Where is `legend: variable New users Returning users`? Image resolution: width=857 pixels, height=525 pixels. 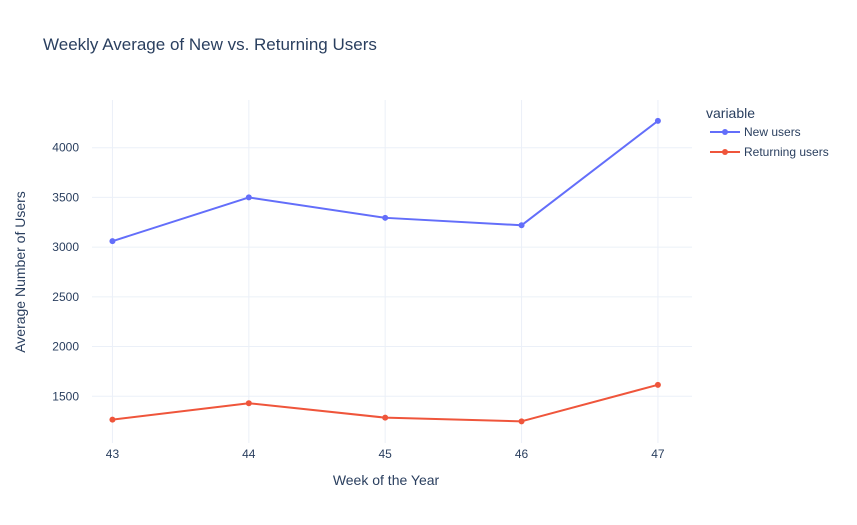 legend: variable New users Returning users is located at coordinates (767, 132).